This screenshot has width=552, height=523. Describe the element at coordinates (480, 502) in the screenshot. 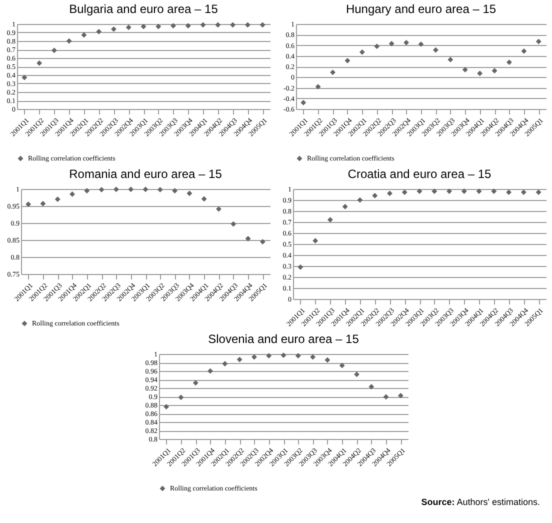

I see `source-note: Source: Authors' estimations.` at that location.